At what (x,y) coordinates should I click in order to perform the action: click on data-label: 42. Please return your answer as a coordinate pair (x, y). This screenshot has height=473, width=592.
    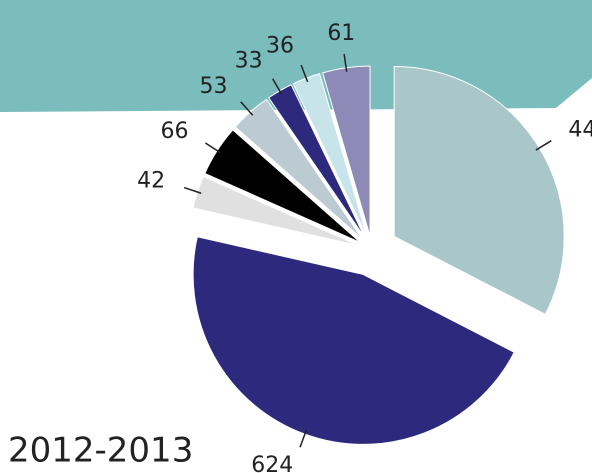
    Looking at the image, I should click on (151, 180).